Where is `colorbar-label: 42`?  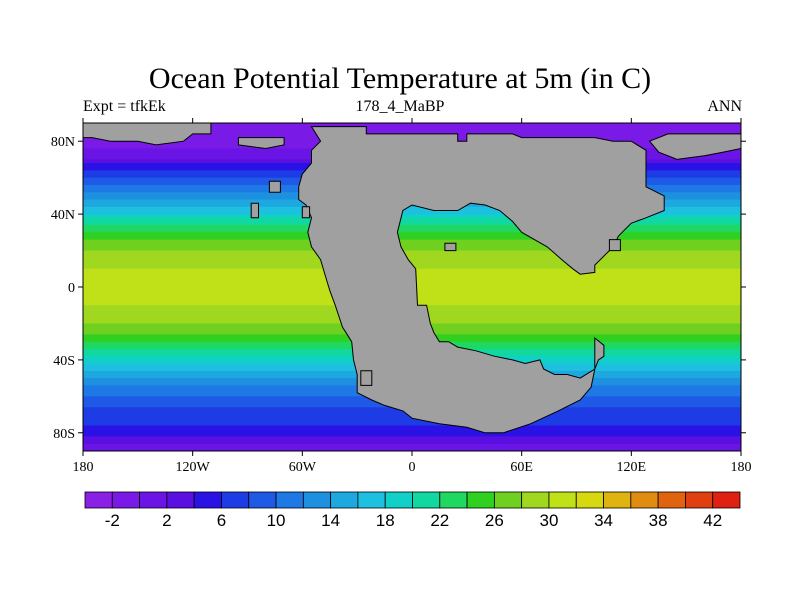 colorbar-label: 42 is located at coordinates (712, 520).